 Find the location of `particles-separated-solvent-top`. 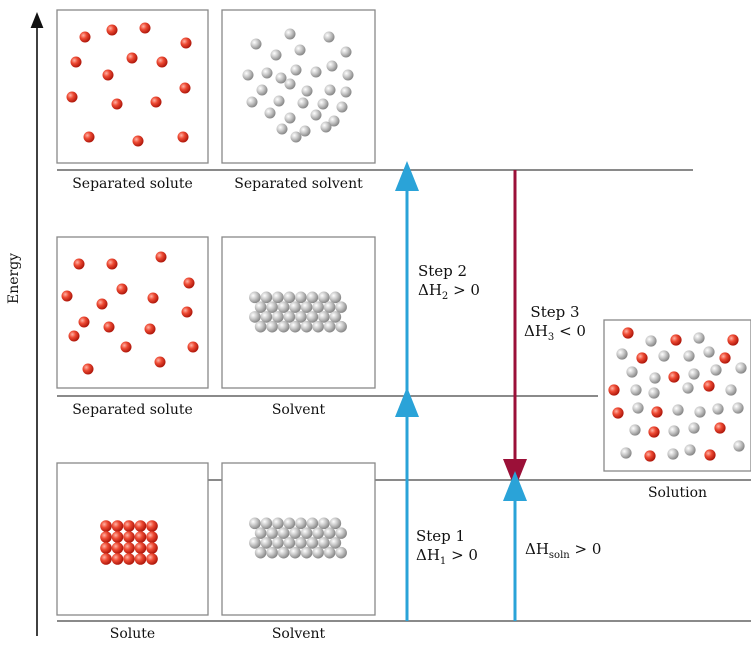

particles-separated-solvent-top is located at coordinates (298, 85).